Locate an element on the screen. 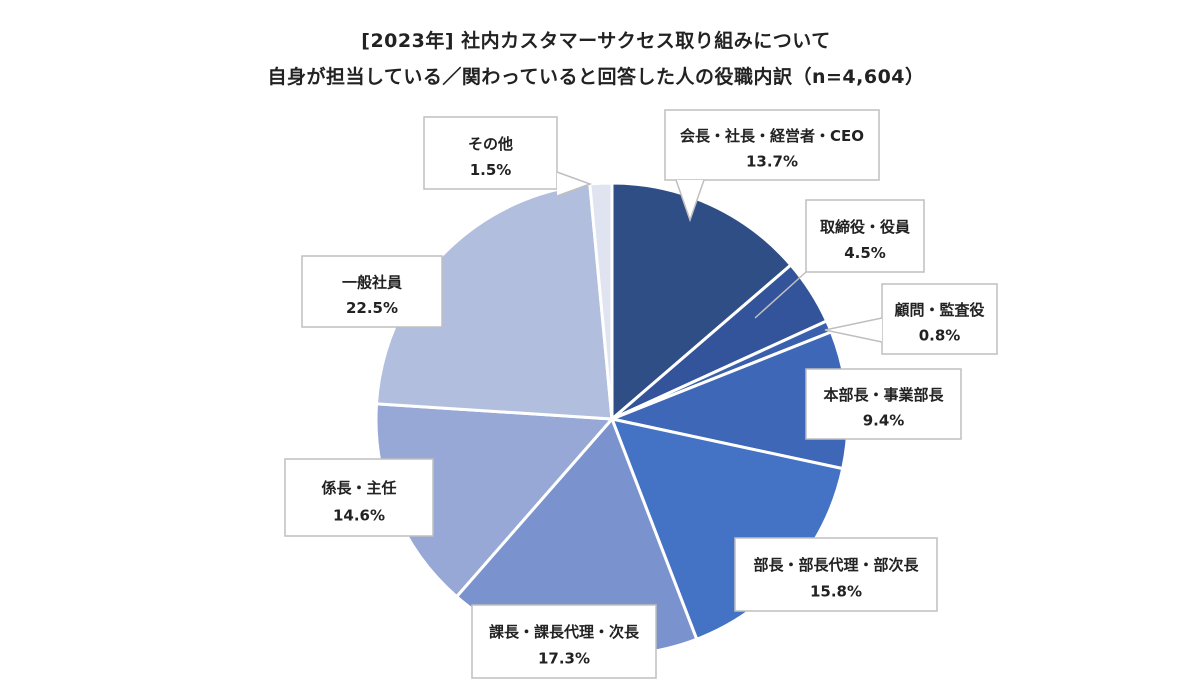 Image resolution: width=1192 pixels, height=695 pixels. slice-value-label: 0.8% is located at coordinates (940, 335).